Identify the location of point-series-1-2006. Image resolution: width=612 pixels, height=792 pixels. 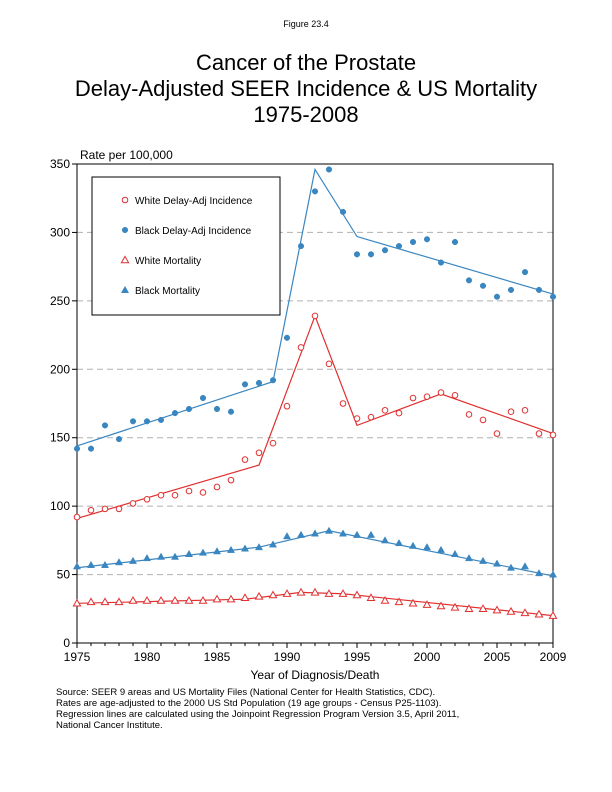
(511, 289).